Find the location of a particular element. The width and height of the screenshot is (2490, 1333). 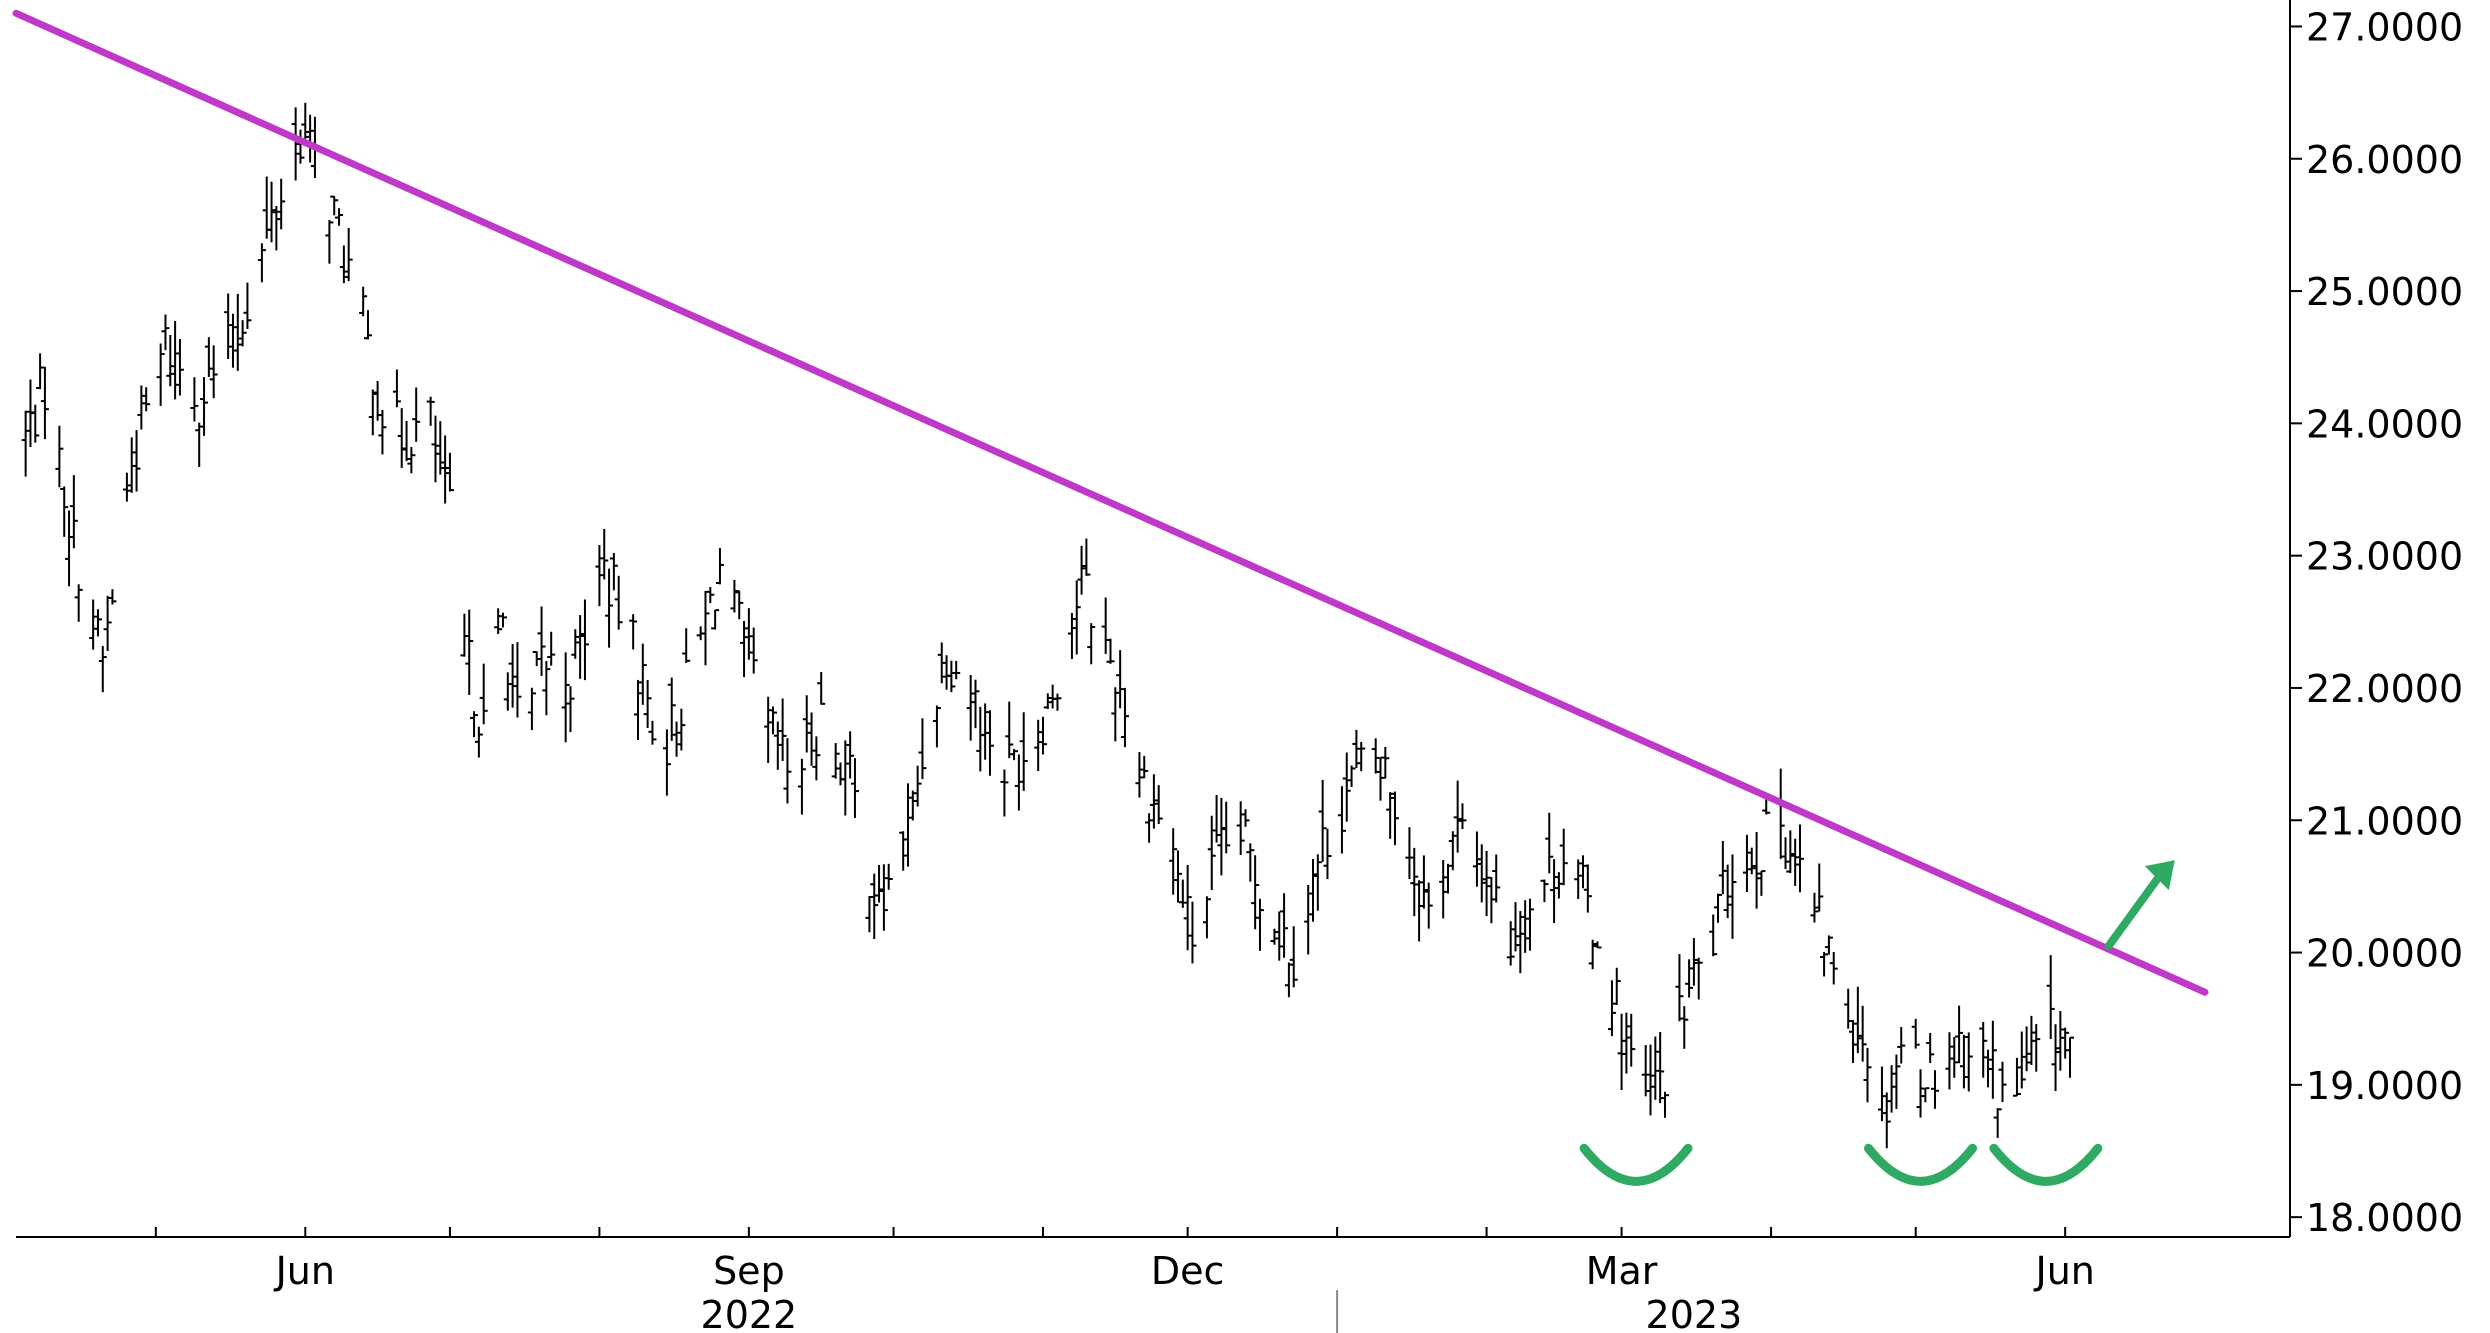

year-label: 2022 is located at coordinates (749, 1313).